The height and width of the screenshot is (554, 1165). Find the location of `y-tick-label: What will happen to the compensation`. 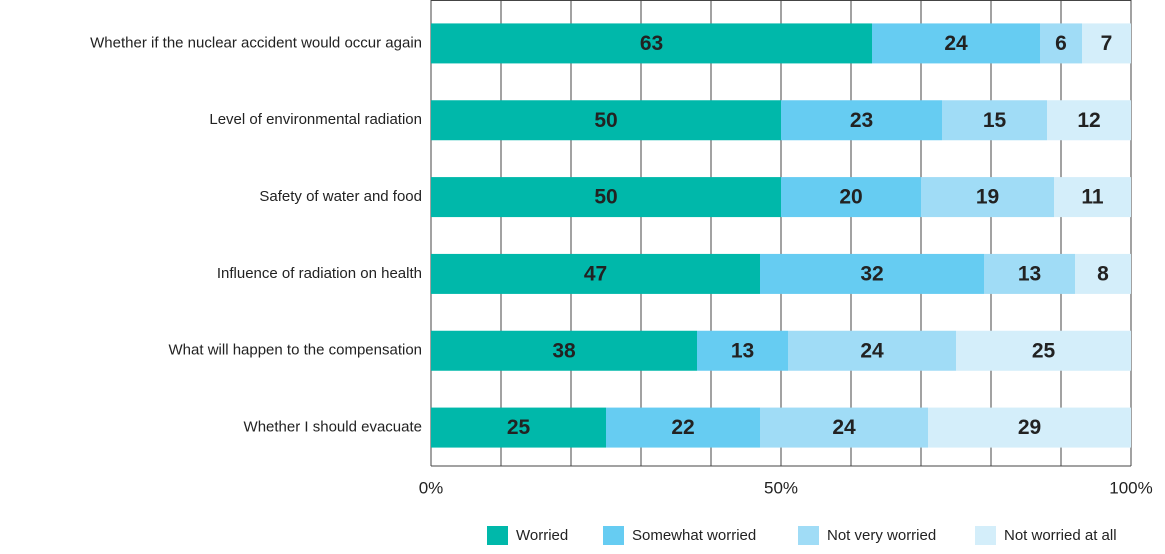

y-tick-label: What will happen to the compensation is located at coordinates (295, 350).